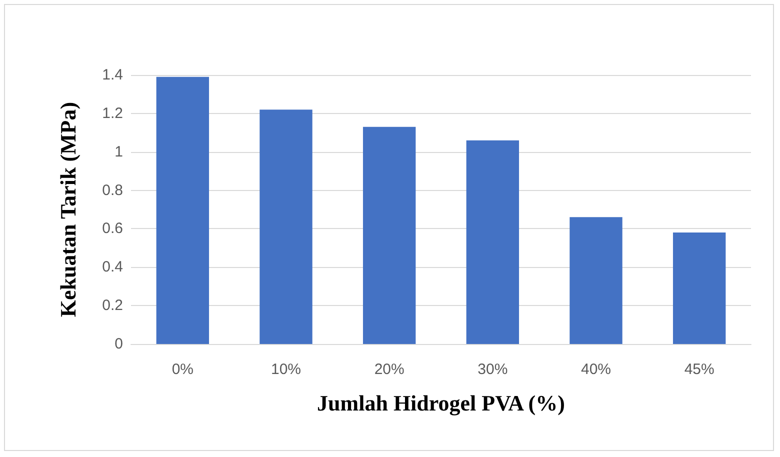 This screenshot has width=780, height=457. Describe the element at coordinates (389, 369) in the screenshot. I see `x-tick-label: 20%` at that location.